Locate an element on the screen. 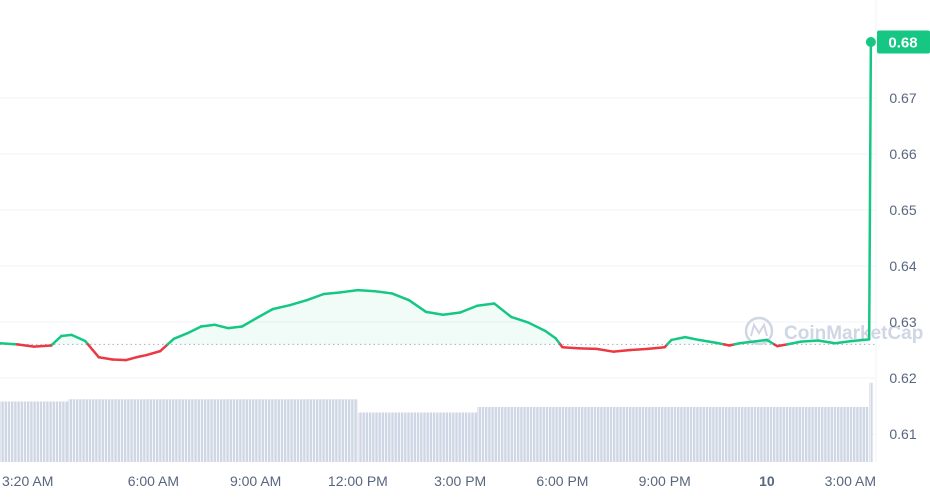 This screenshot has height=500, width=930. x-tick-label: 3:00 PM is located at coordinates (460, 481).